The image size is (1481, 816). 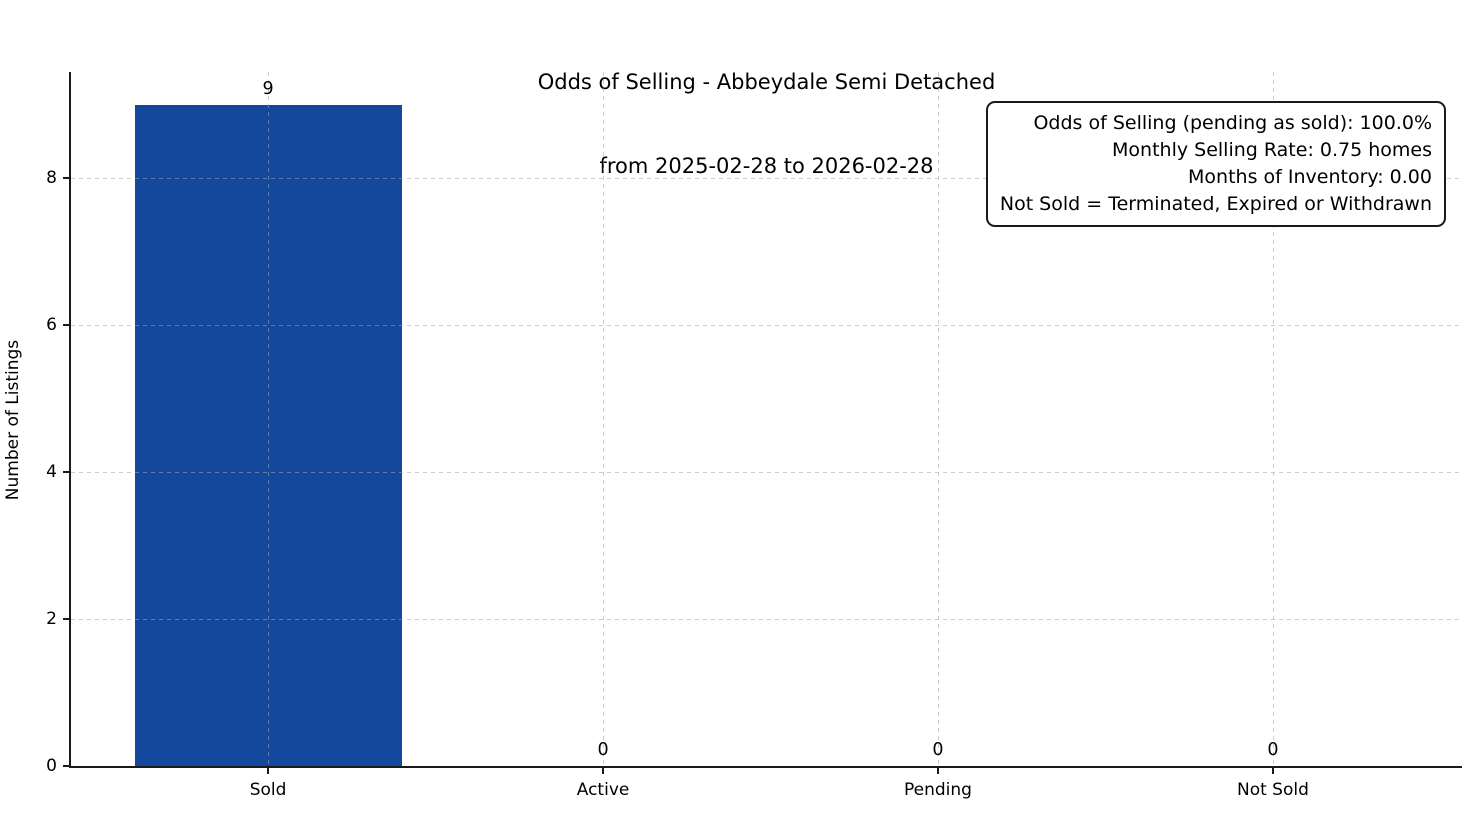 I want to click on y-tick-label: 6, so click(x=51, y=325).